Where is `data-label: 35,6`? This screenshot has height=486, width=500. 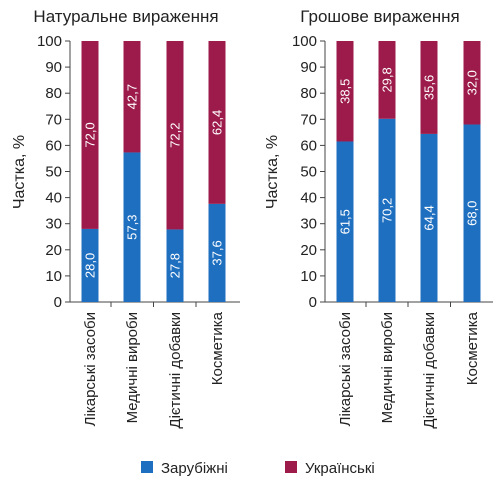
data-label: 35,6 is located at coordinates (429, 87).